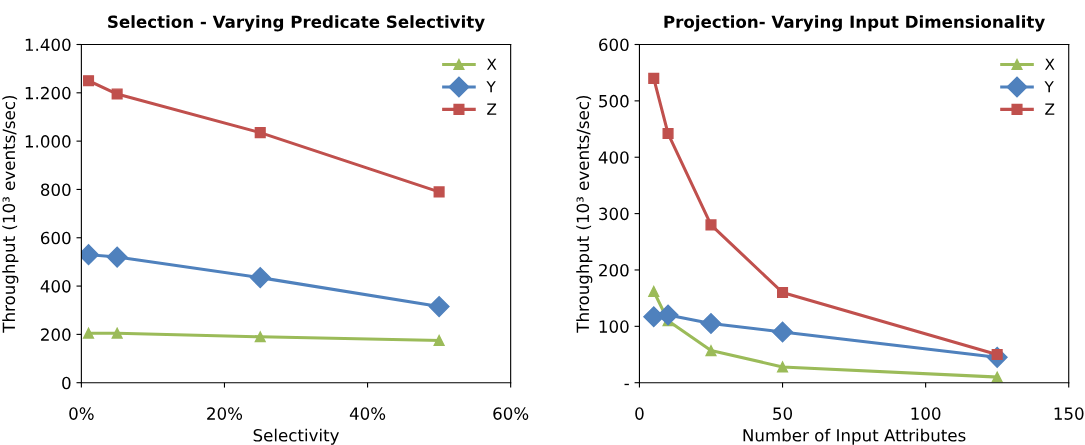 Image resolution: width=1085 pixels, height=445 pixels. Describe the element at coordinates (48, 45) in the screenshot. I see `y-tick-label: 1.400` at that location.